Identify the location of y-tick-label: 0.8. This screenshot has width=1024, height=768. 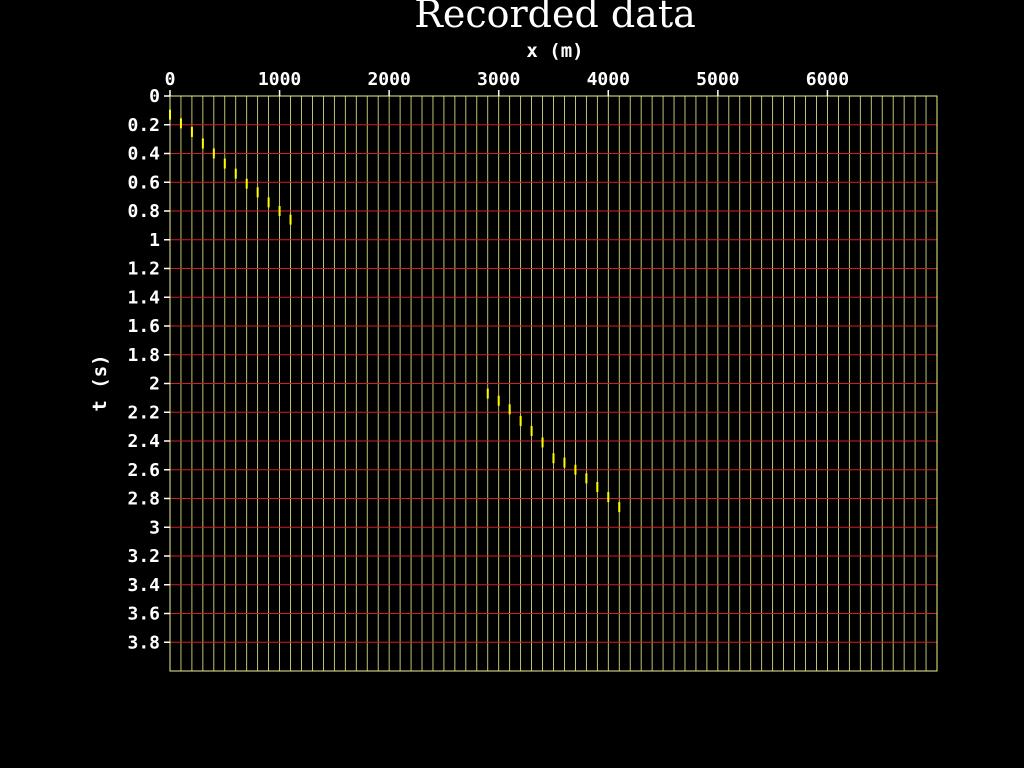
(143, 211).